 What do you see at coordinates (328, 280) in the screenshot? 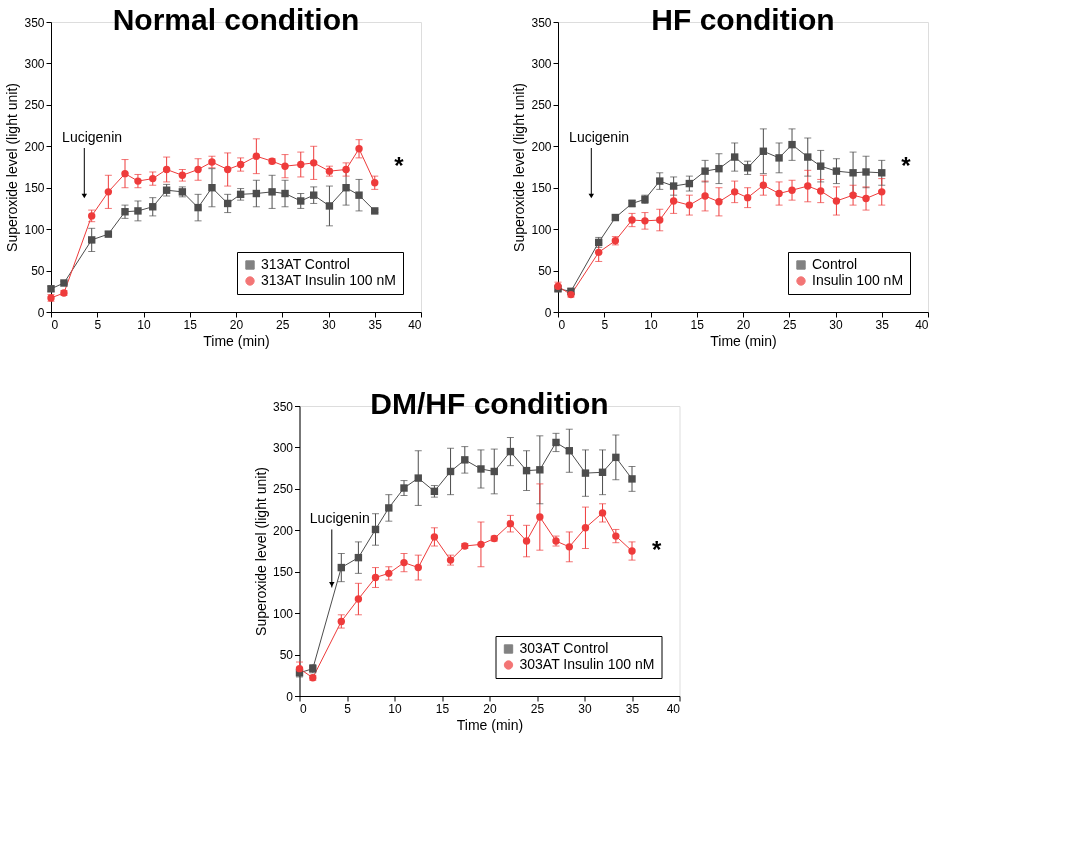
I see `legend-label: 313AT Insulin 100 nM` at bounding box center [328, 280].